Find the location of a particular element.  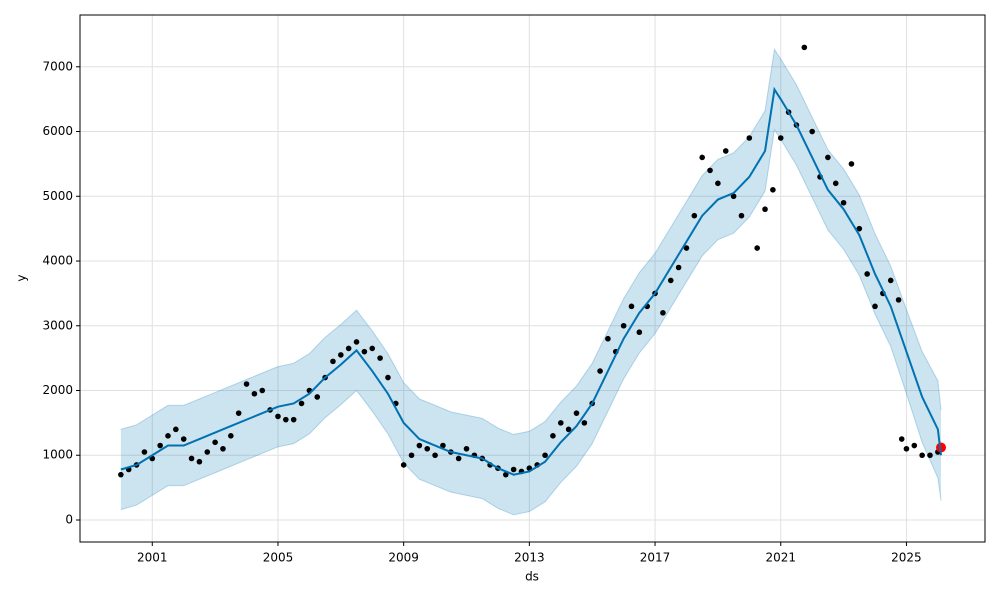

x-tick-label: 2005 is located at coordinates (278, 558).